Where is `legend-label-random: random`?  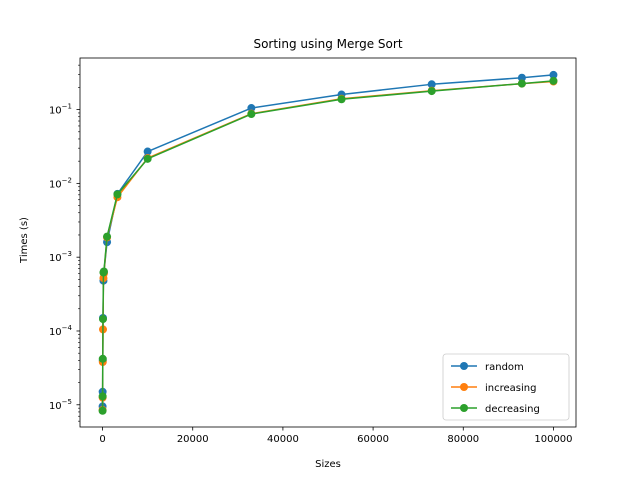
legend-label-random: random is located at coordinates (504, 367).